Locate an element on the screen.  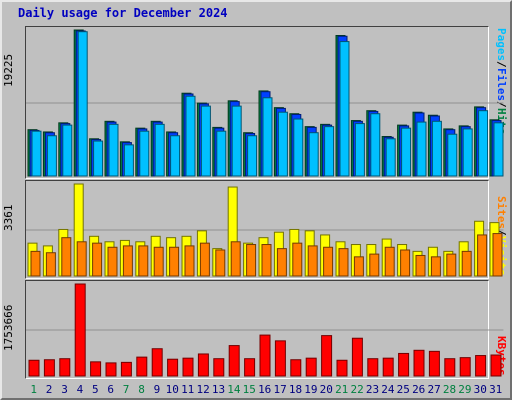
x-tick-label: 5 is located at coordinates (95, 389).